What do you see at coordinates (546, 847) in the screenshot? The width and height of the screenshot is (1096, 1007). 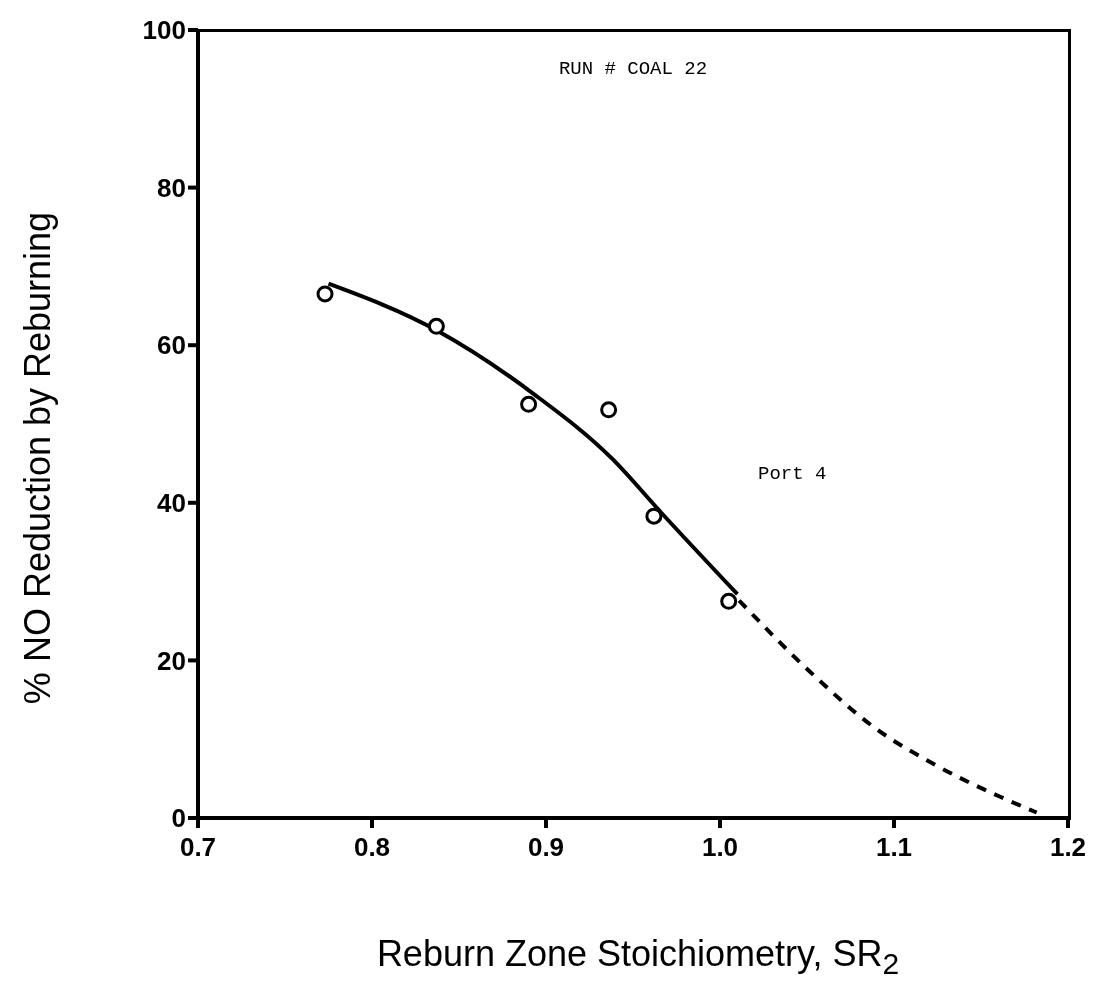 I see `x-tick-label: 0.9` at bounding box center [546, 847].